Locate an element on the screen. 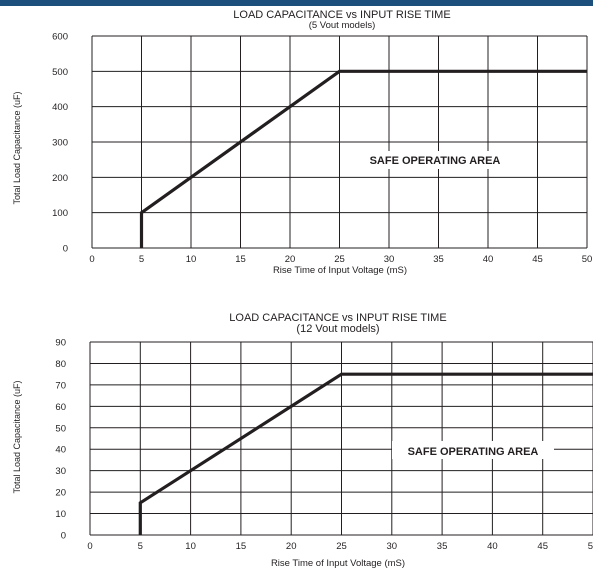 Image resolution: width=593 pixels, height=569 pixels. chart-2-xtick-30: 30 is located at coordinates (392, 546).